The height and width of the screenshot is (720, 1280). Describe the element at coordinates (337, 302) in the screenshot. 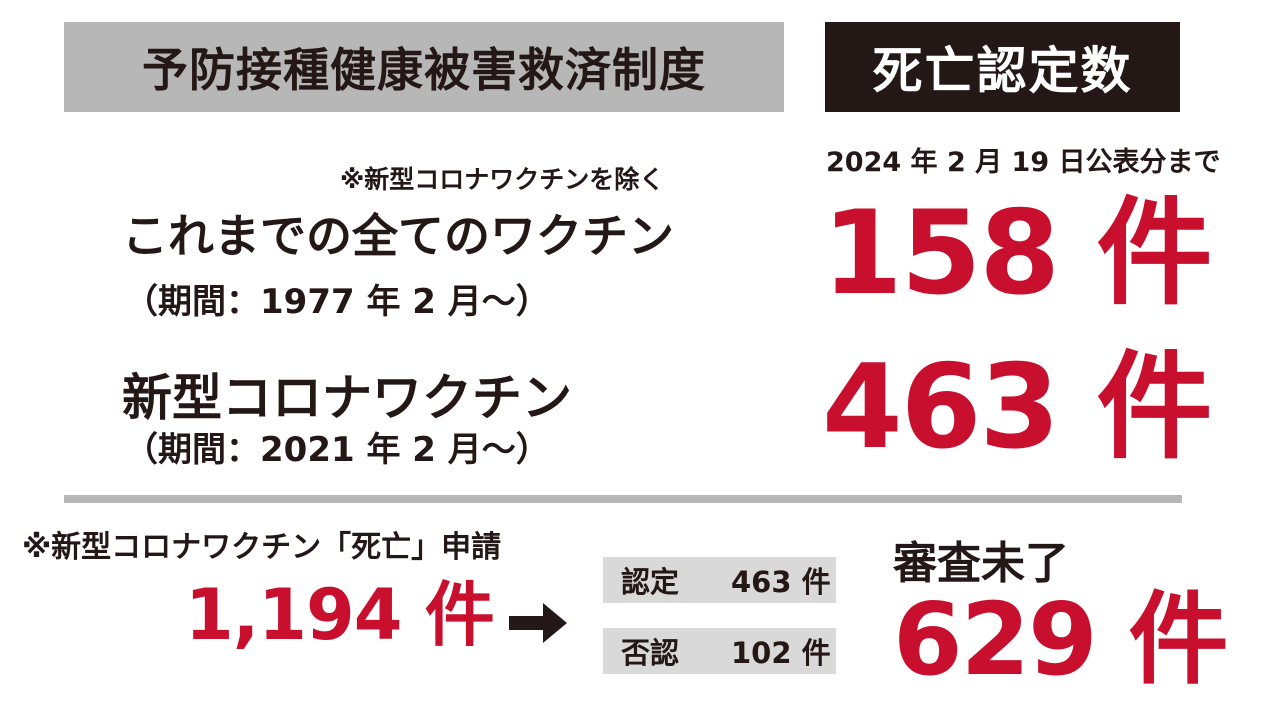

I see `all-vaccines-period: （期間：1977 年 2 月〜）` at that location.